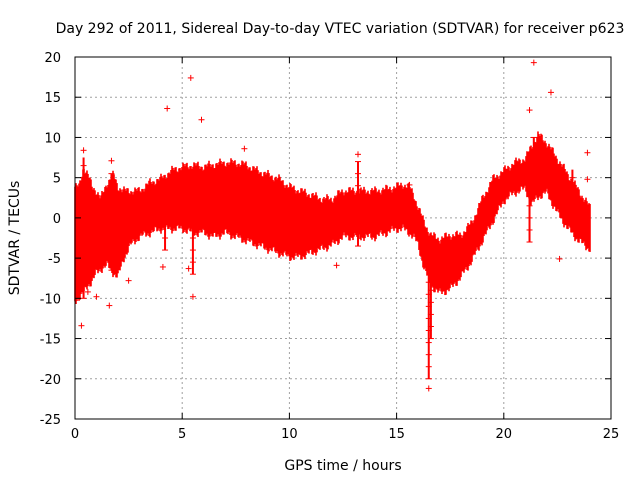  I want to click on x-tick-label: 10, so click(289, 434).